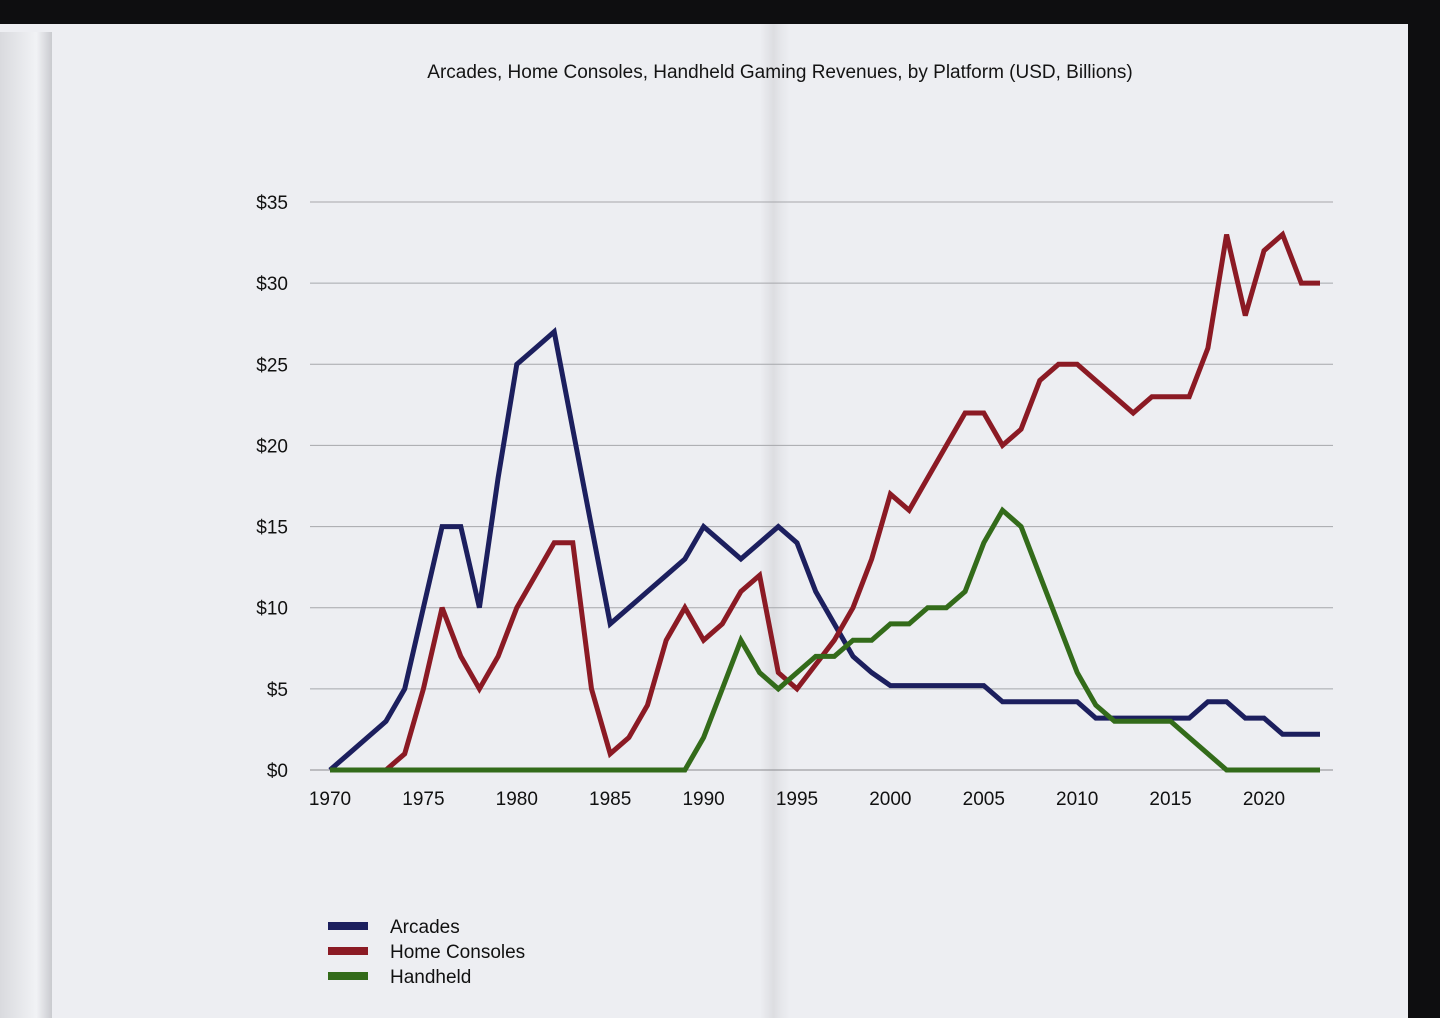  I want to click on x-tick-label: 1975, so click(423, 799).